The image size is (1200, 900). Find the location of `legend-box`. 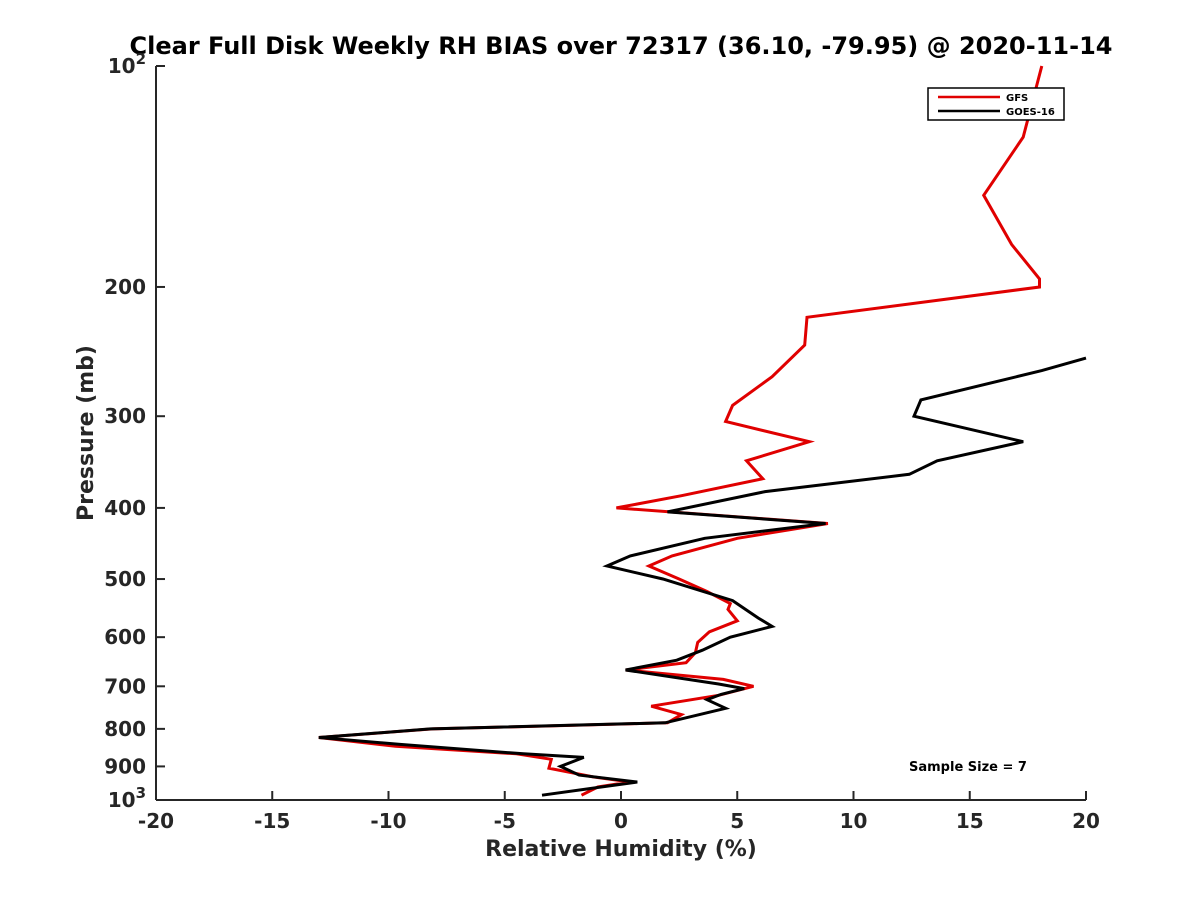

legend-box is located at coordinates (996, 104).